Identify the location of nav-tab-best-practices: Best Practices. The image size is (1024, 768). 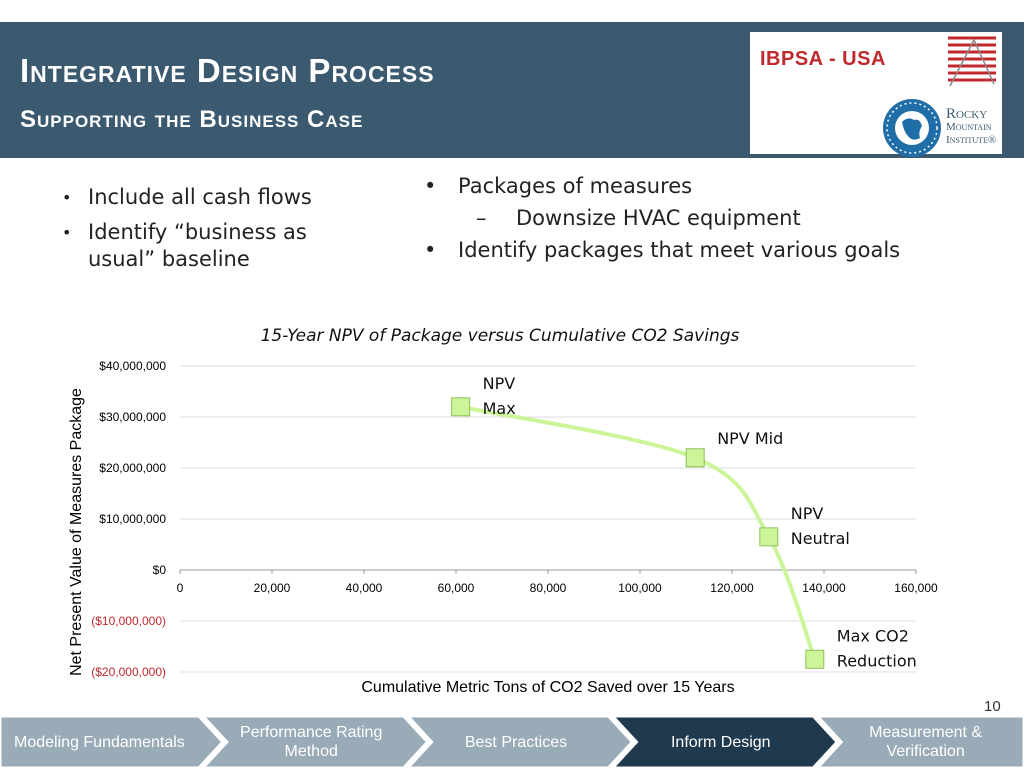
(516, 742).